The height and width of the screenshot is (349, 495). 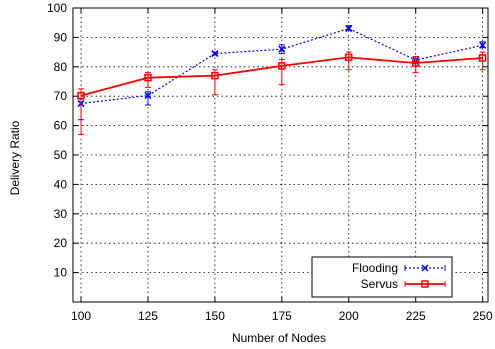 I want to click on legend-sample-flooding, so click(x=425, y=268).